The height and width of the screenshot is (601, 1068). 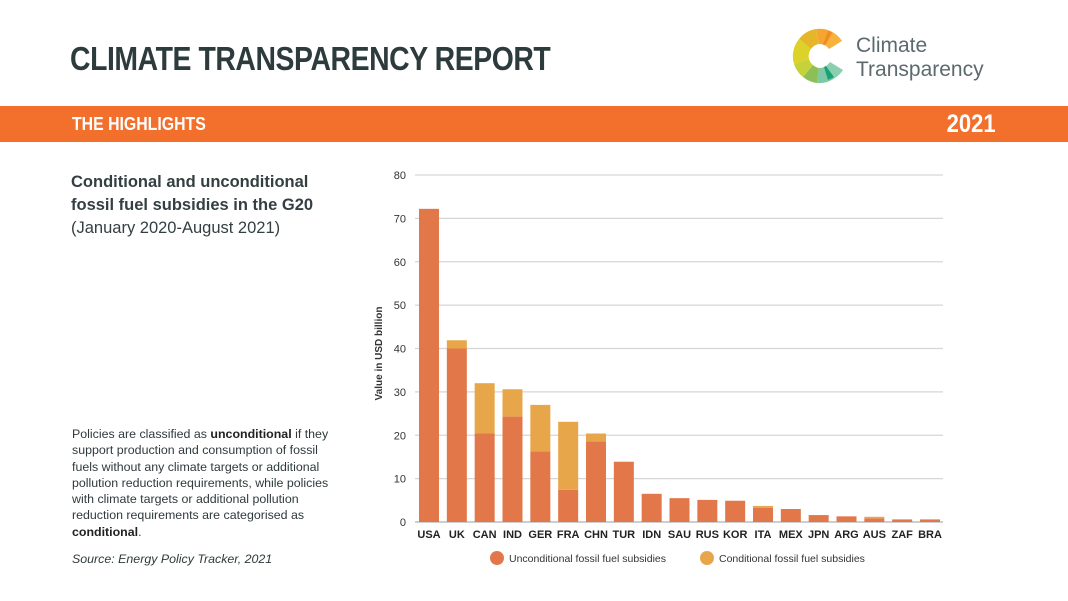 I want to click on y-axis-ticks: 0 10 20 30 40 50 60 70 80, so click(x=400, y=349).